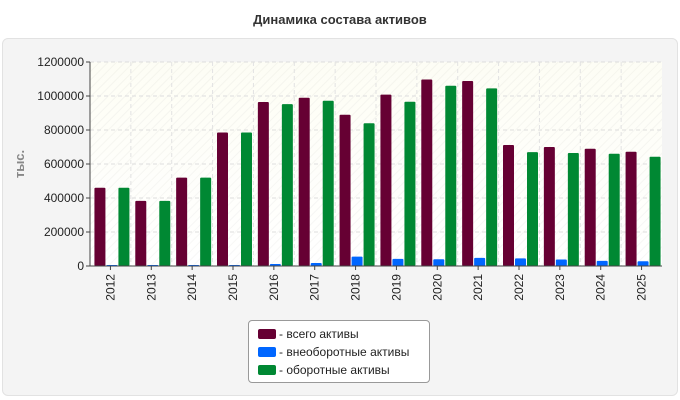  Describe the element at coordinates (356, 287) in the screenshot. I see `x-tick-label: 2018` at that location.